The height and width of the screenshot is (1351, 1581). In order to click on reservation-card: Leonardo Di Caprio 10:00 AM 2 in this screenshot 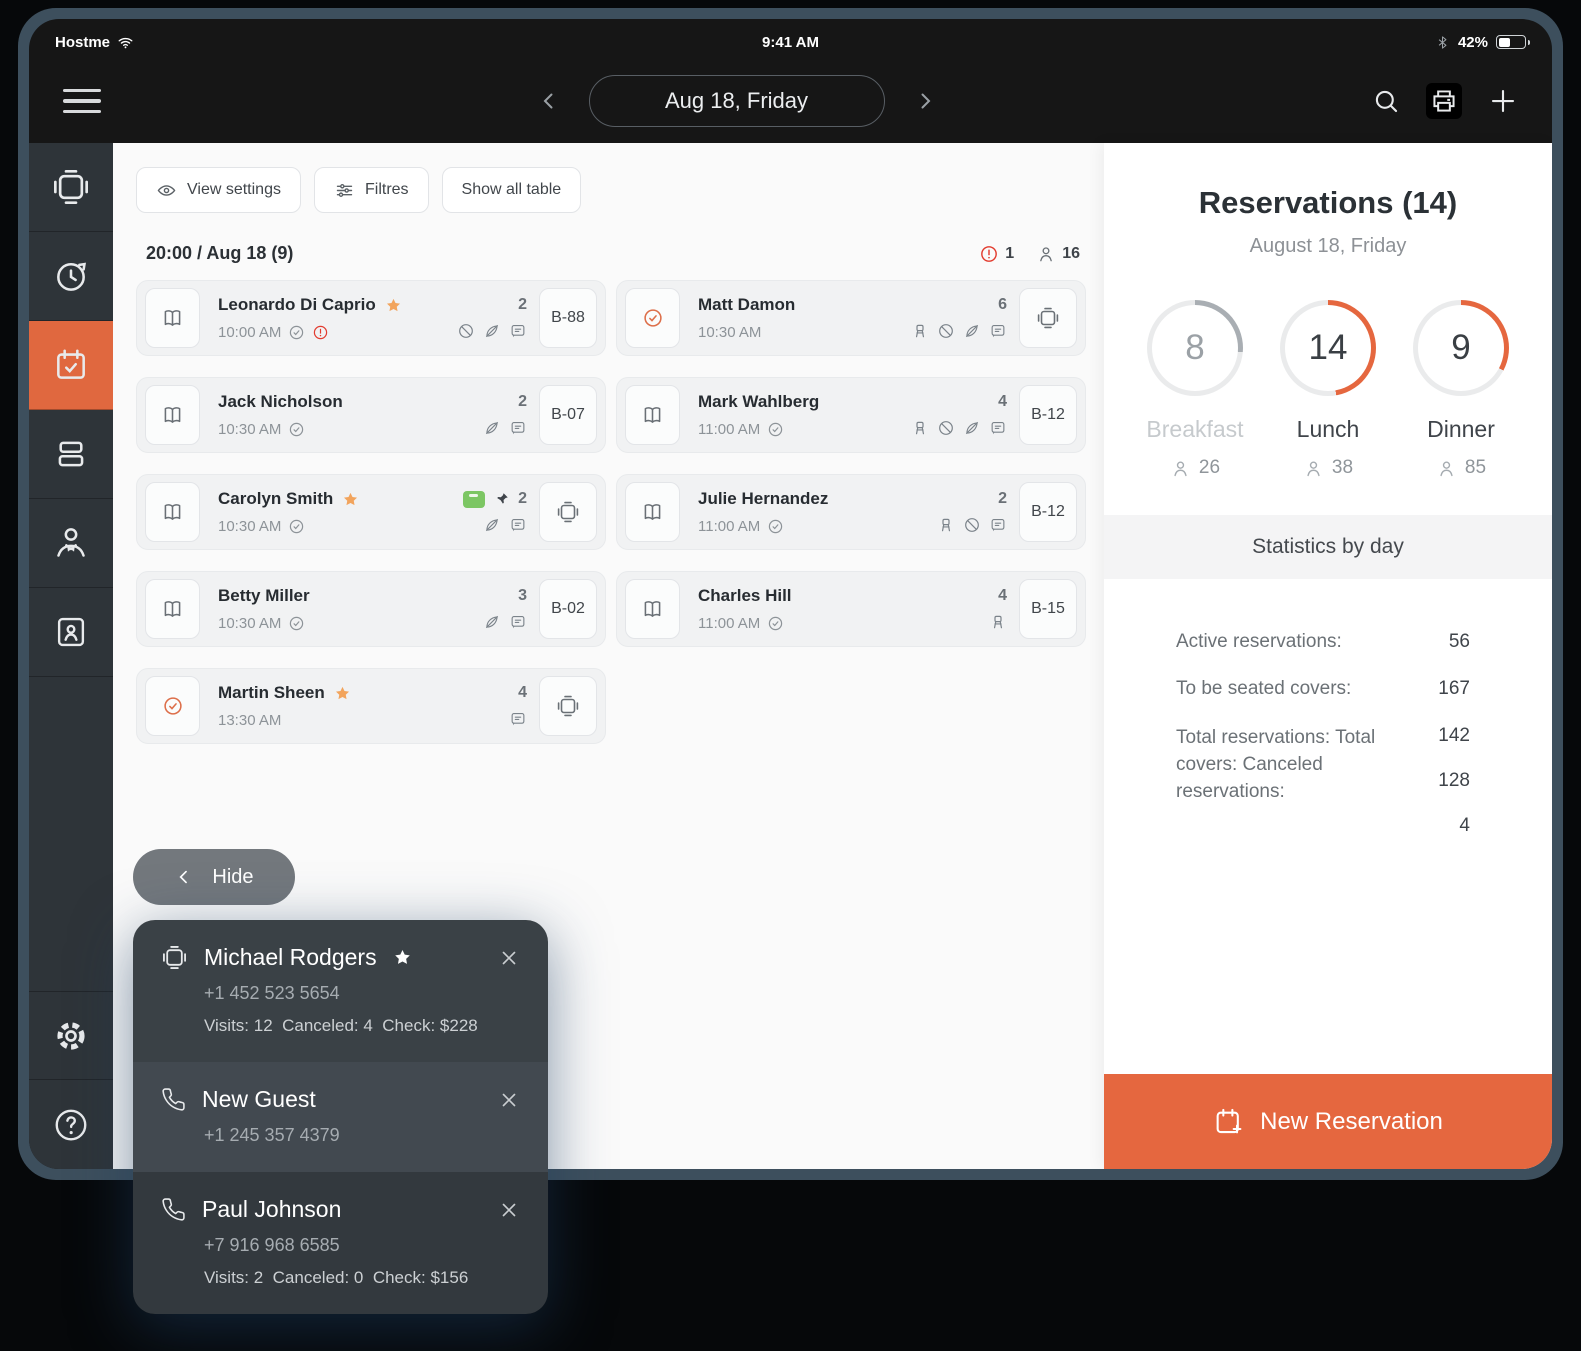, I will do `click(371, 318)`.